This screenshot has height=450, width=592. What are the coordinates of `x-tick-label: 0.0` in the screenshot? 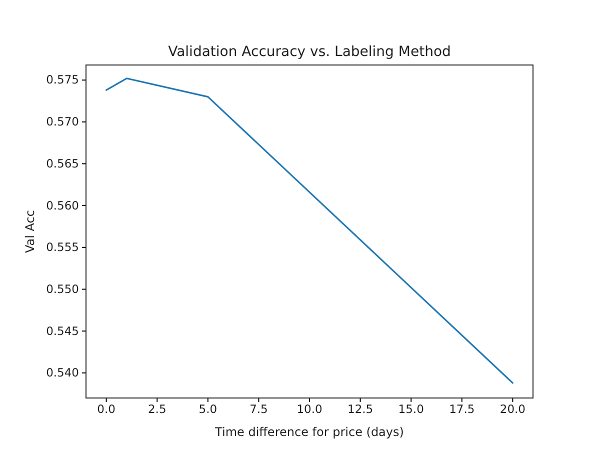 It's located at (106, 409).